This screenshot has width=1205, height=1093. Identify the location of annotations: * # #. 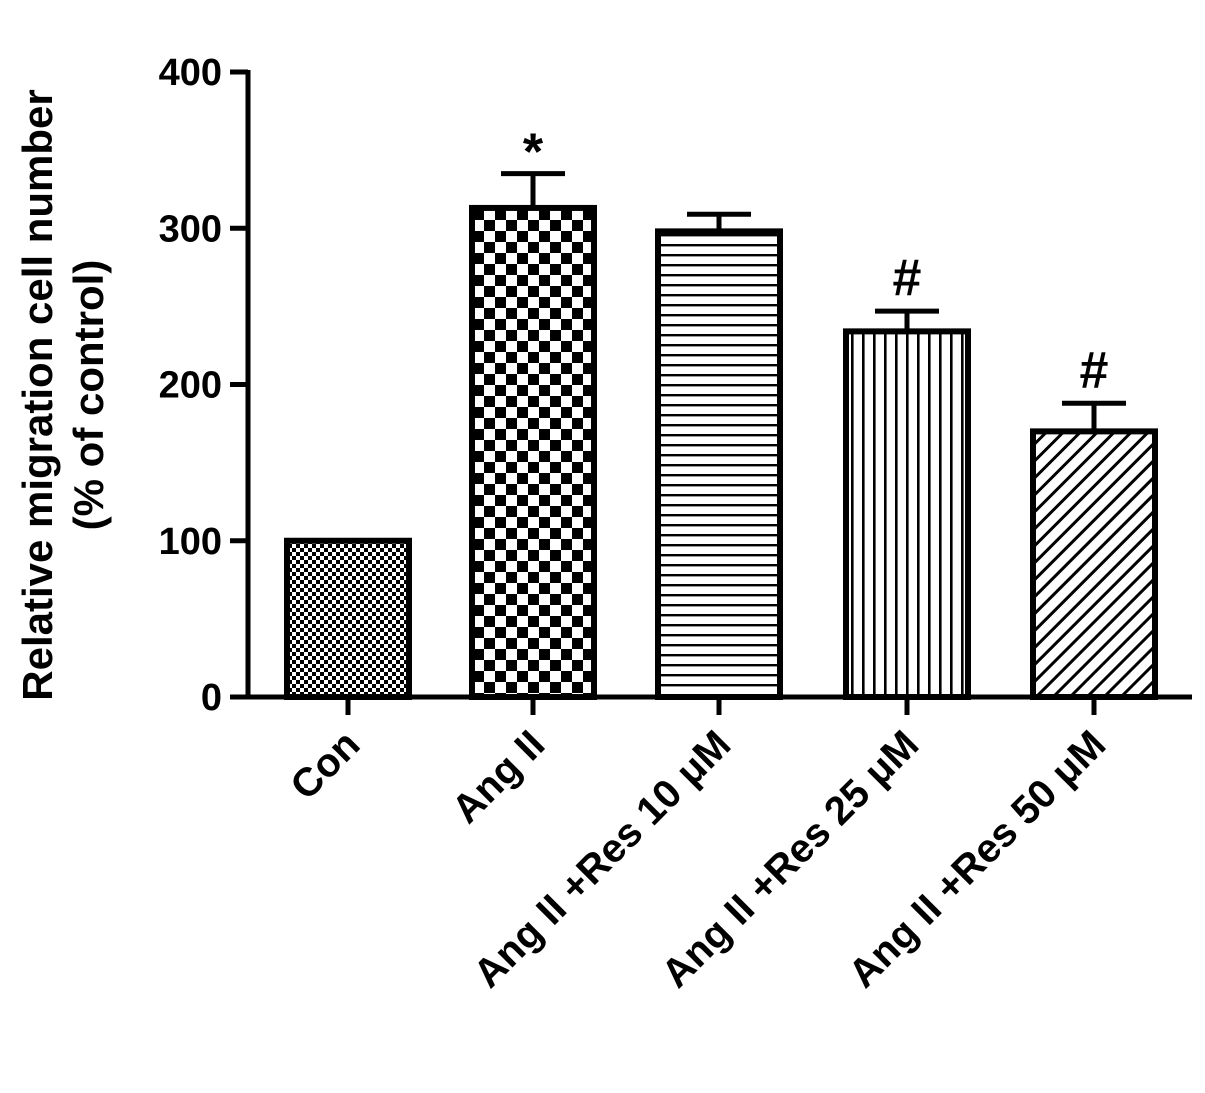
(816, 262).